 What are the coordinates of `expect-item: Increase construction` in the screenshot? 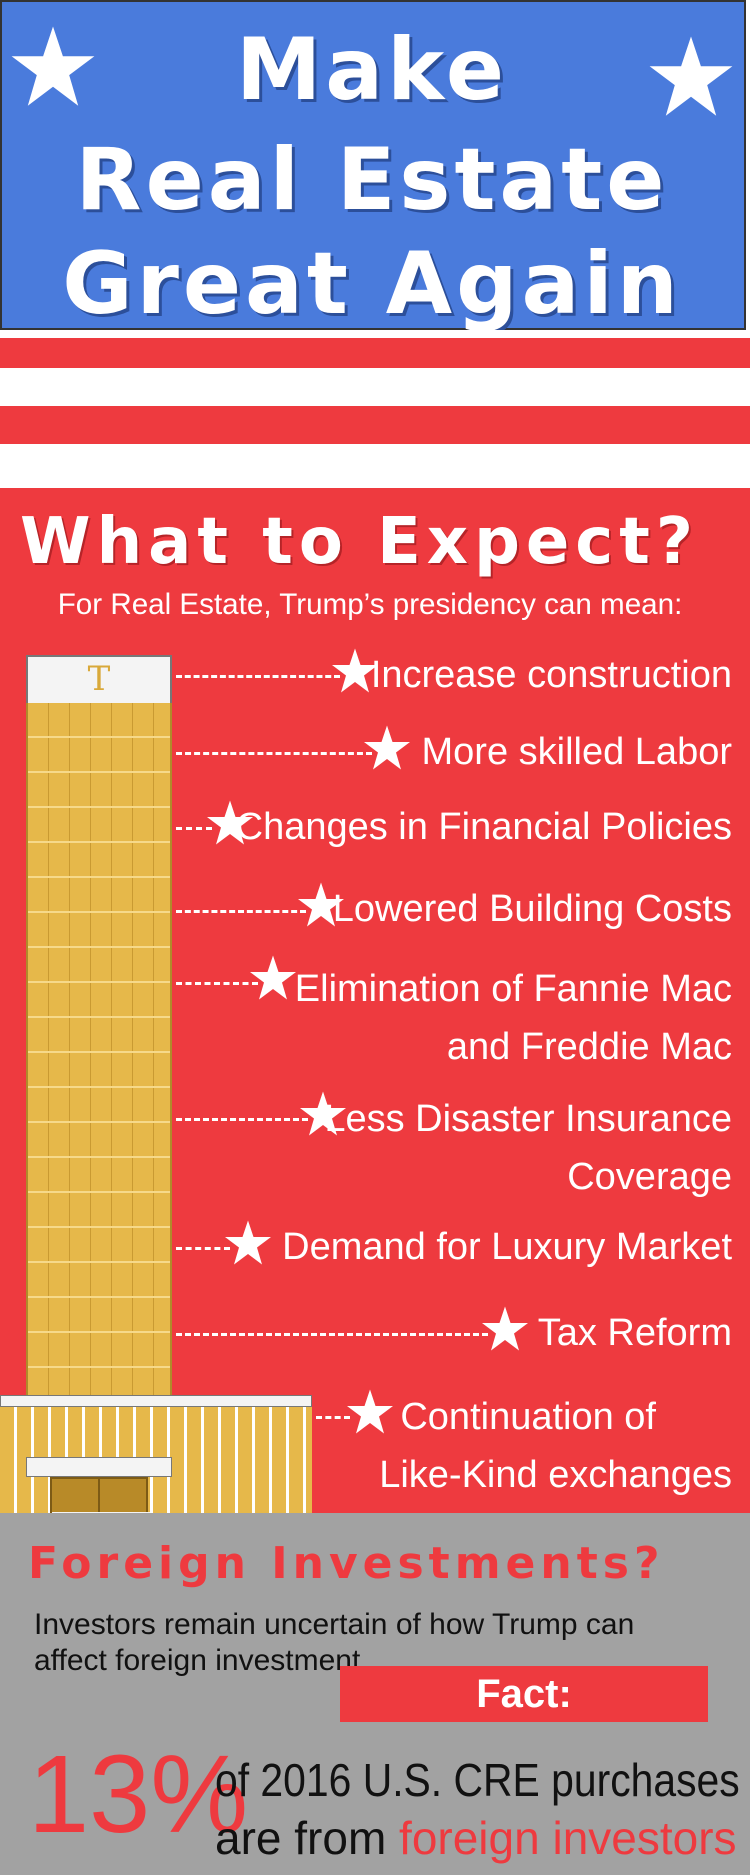 It's located at (551, 675).